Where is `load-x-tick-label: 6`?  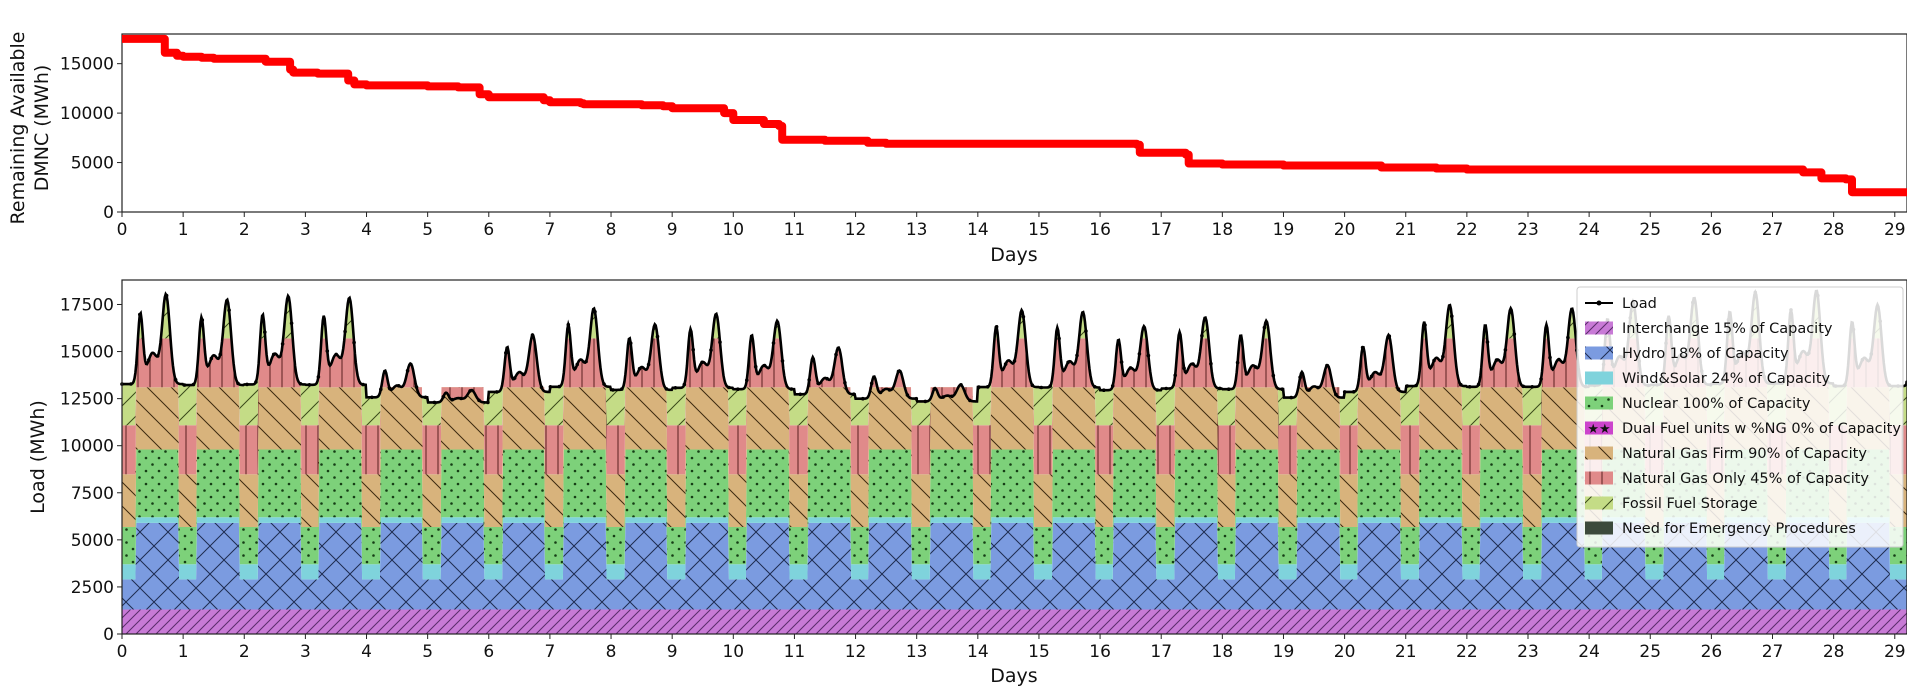 load-x-tick-label: 6 is located at coordinates (488, 652).